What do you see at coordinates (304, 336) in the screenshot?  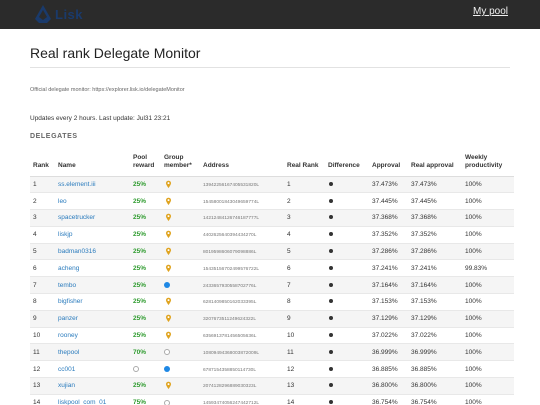 I see `real-rank-cell: 10` at bounding box center [304, 336].